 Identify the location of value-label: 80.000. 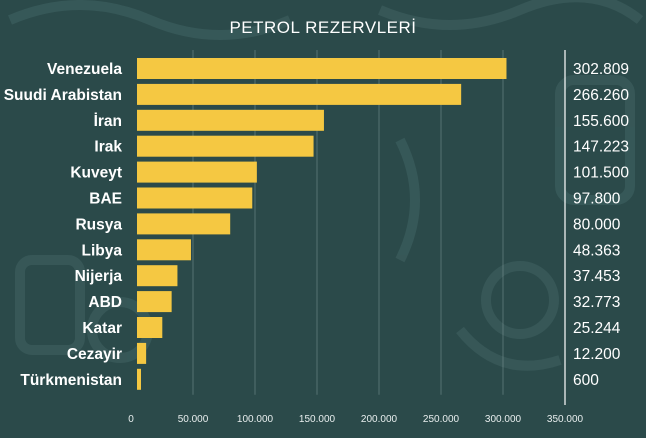
(597, 224).